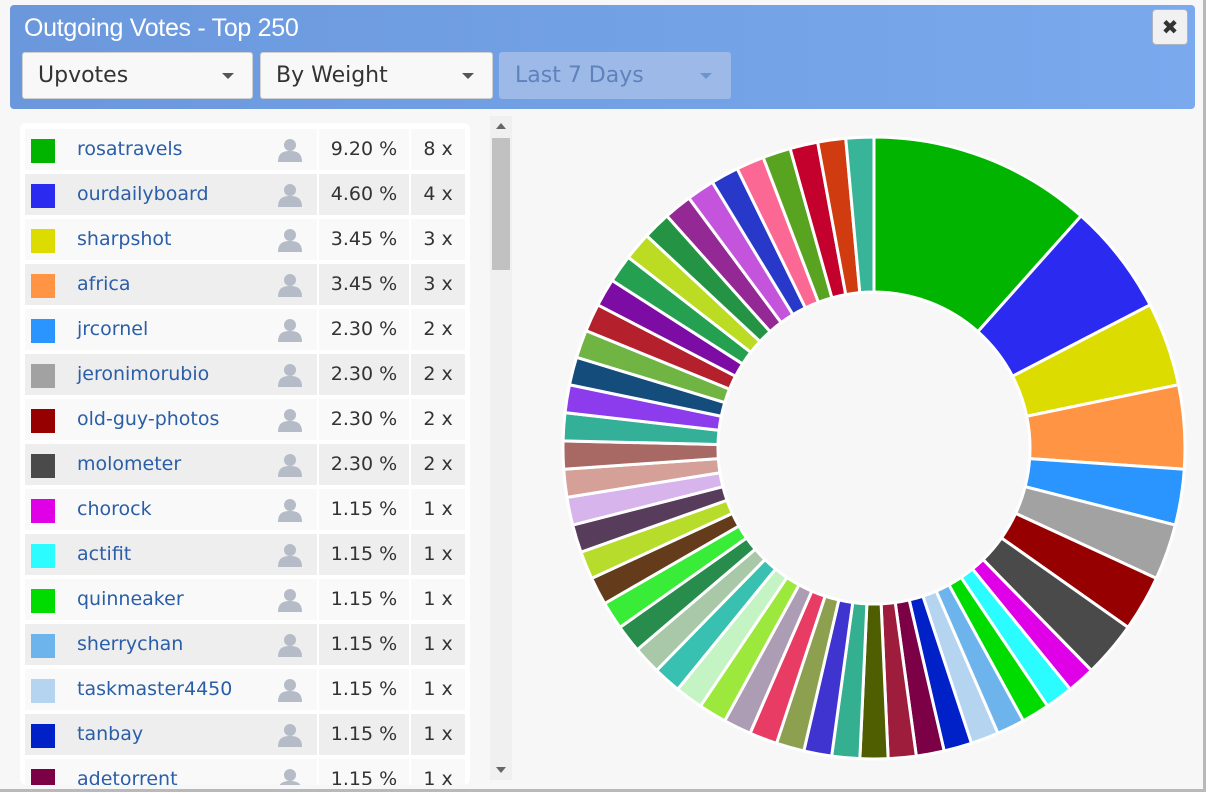 The height and width of the screenshot is (793, 1213). Describe the element at coordinates (245, 554) in the screenshot. I see `list-item: actifit 1.15 % 1 x` at that location.